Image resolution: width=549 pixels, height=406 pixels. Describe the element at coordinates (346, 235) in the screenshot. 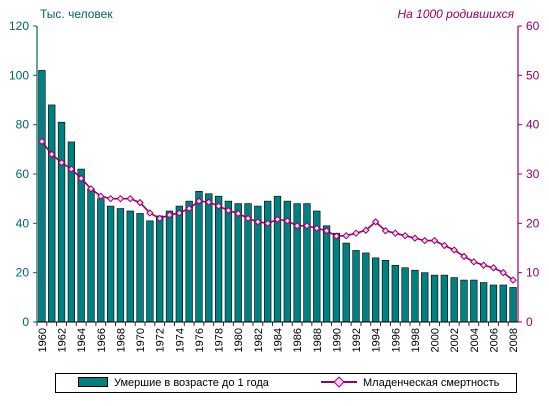

I see `rate-point-1991` at that location.